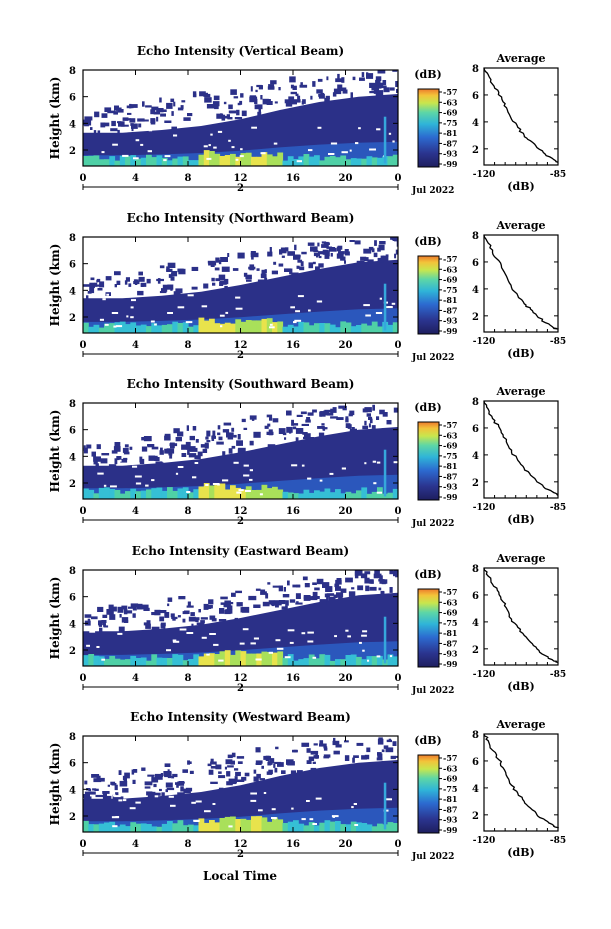  I want to click on y-axis-label: Height (km), so click(55, 784).